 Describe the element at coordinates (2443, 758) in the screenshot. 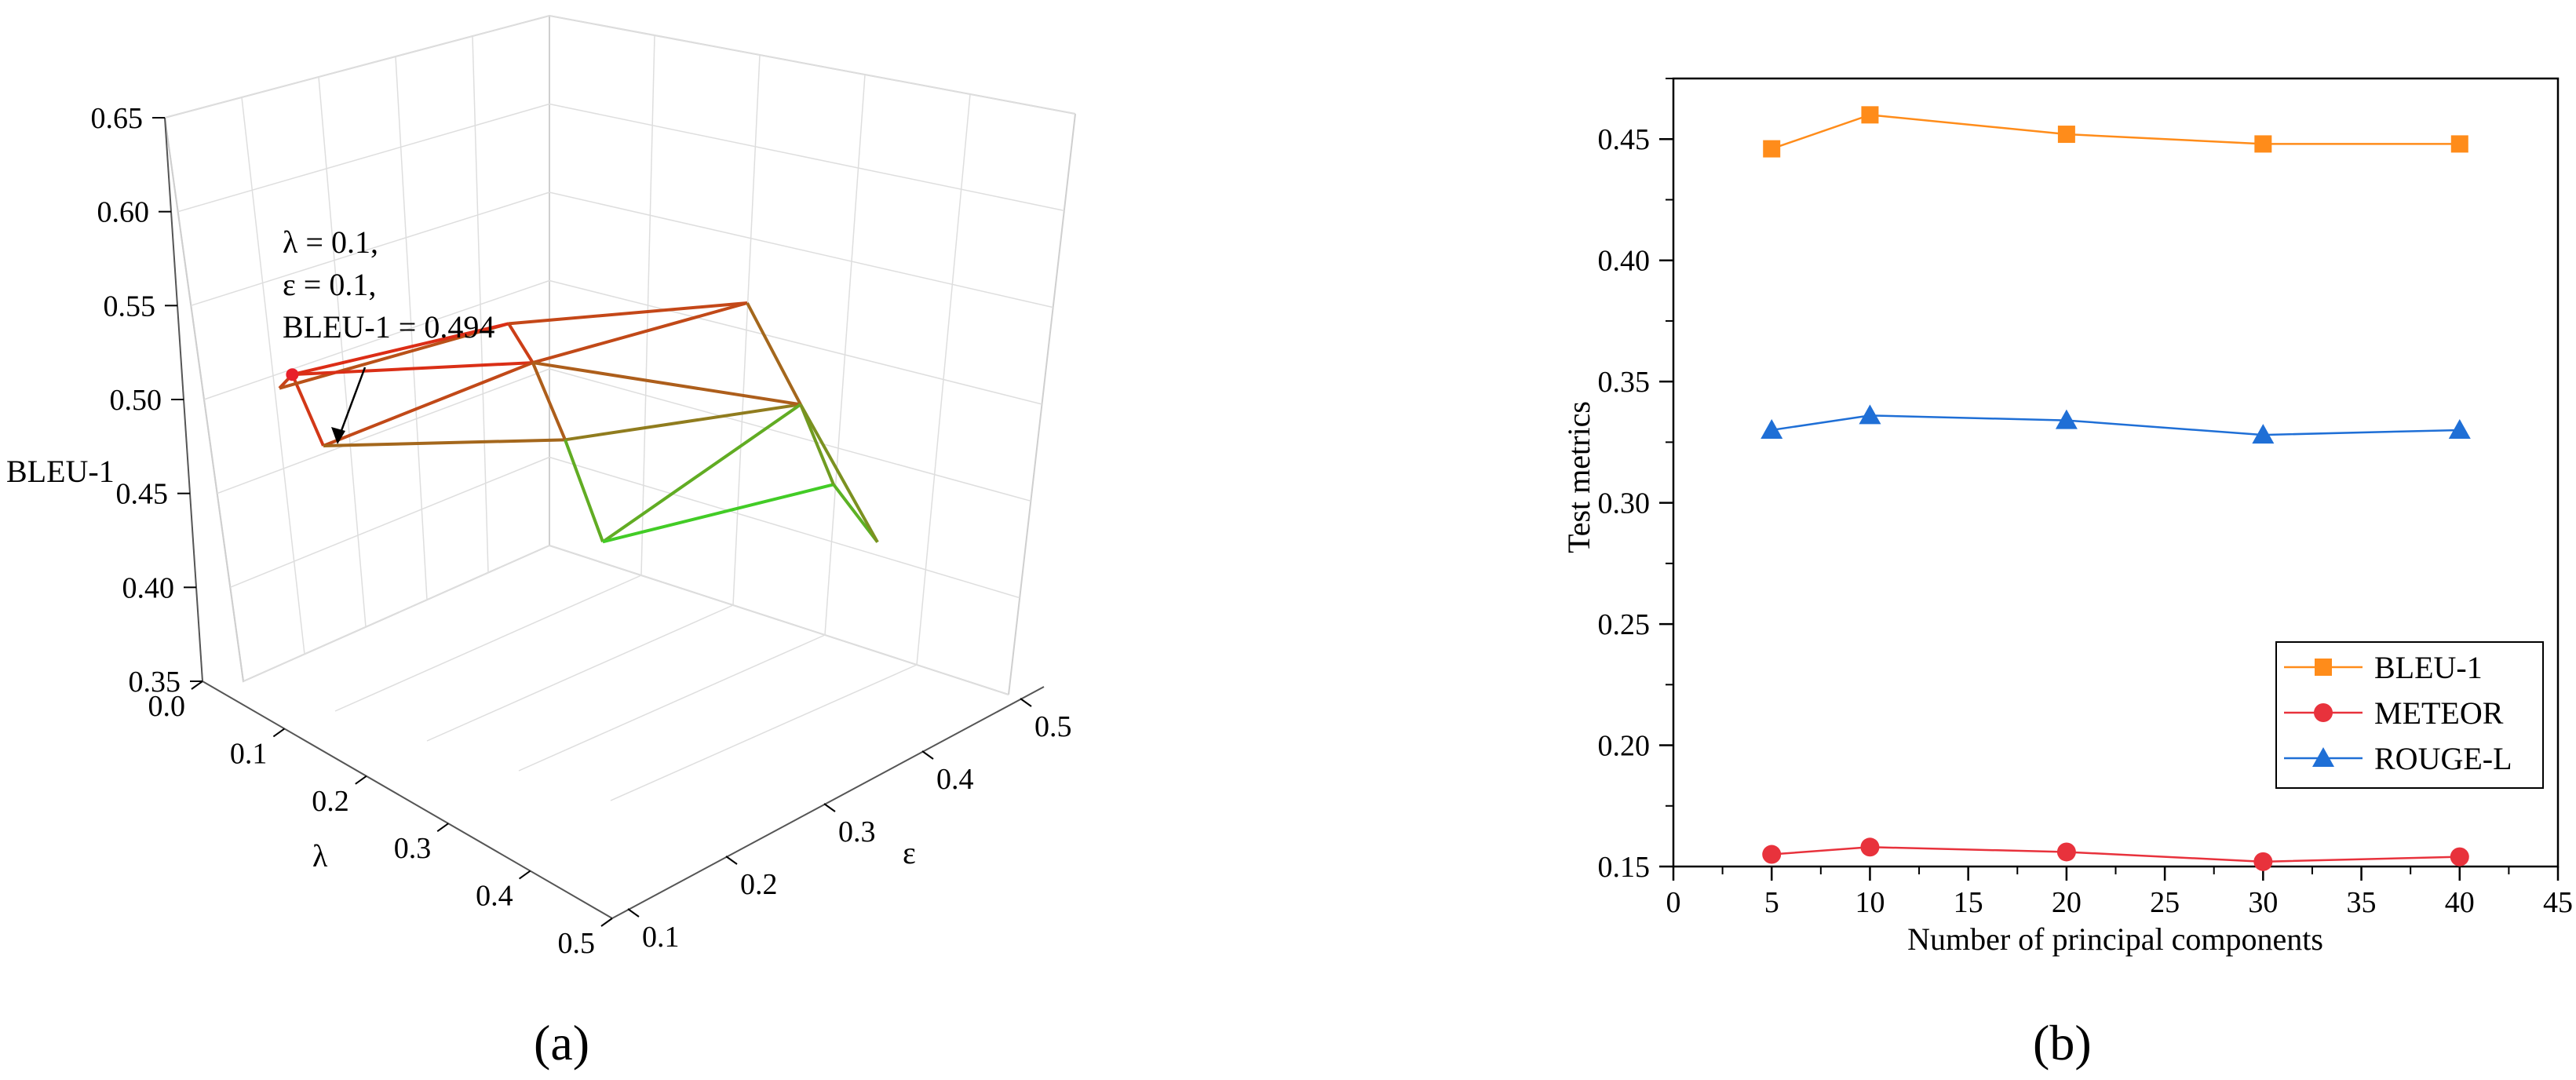

I see `legend-label: ROUGE-L` at that location.